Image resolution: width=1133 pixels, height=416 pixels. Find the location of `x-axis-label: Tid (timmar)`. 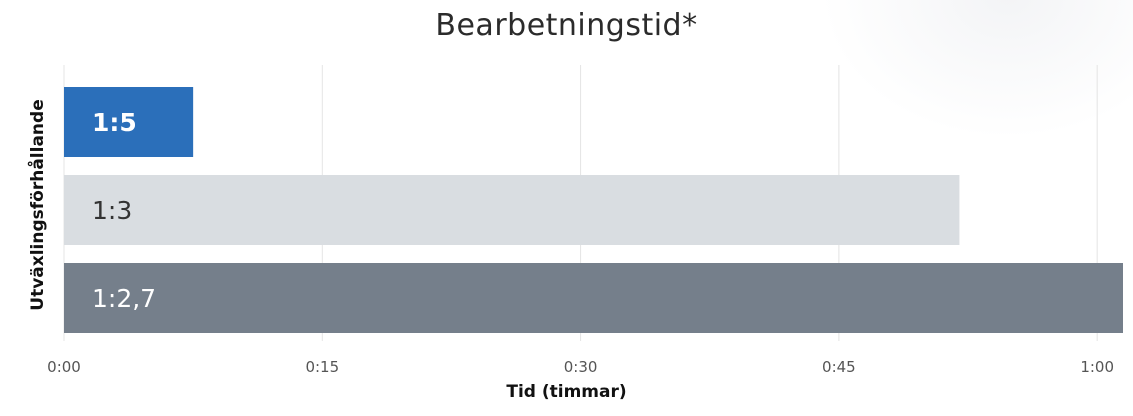

x-axis-label: Tid (timmar) is located at coordinates (566, 392).